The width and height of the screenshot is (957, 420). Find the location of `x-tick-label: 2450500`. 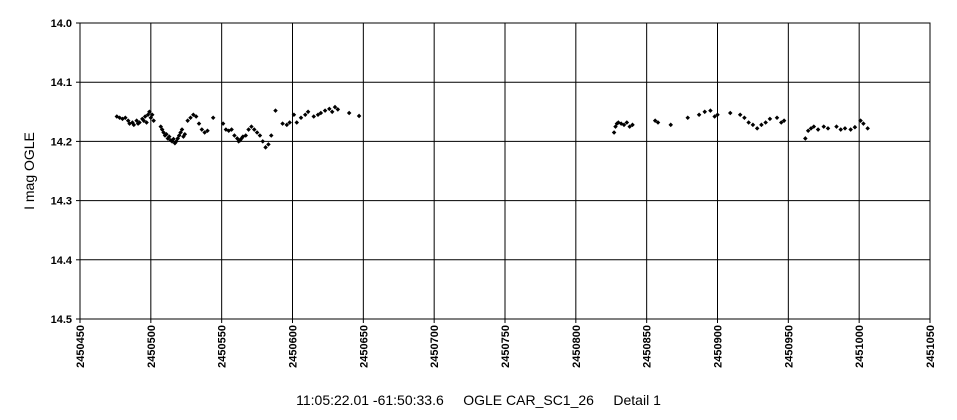

x-tick-label: 2450500 is located at coordinates (152, 346).